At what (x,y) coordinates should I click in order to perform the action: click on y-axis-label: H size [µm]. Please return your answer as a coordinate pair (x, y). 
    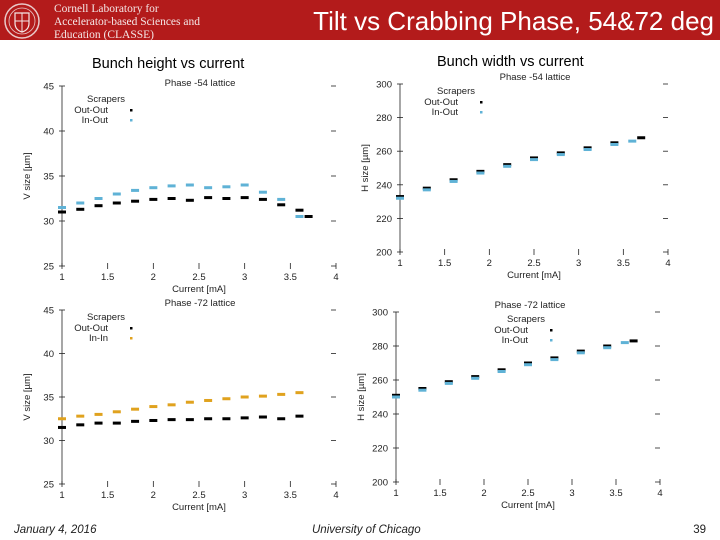
    Looking at the image, I should click on (361, 397).